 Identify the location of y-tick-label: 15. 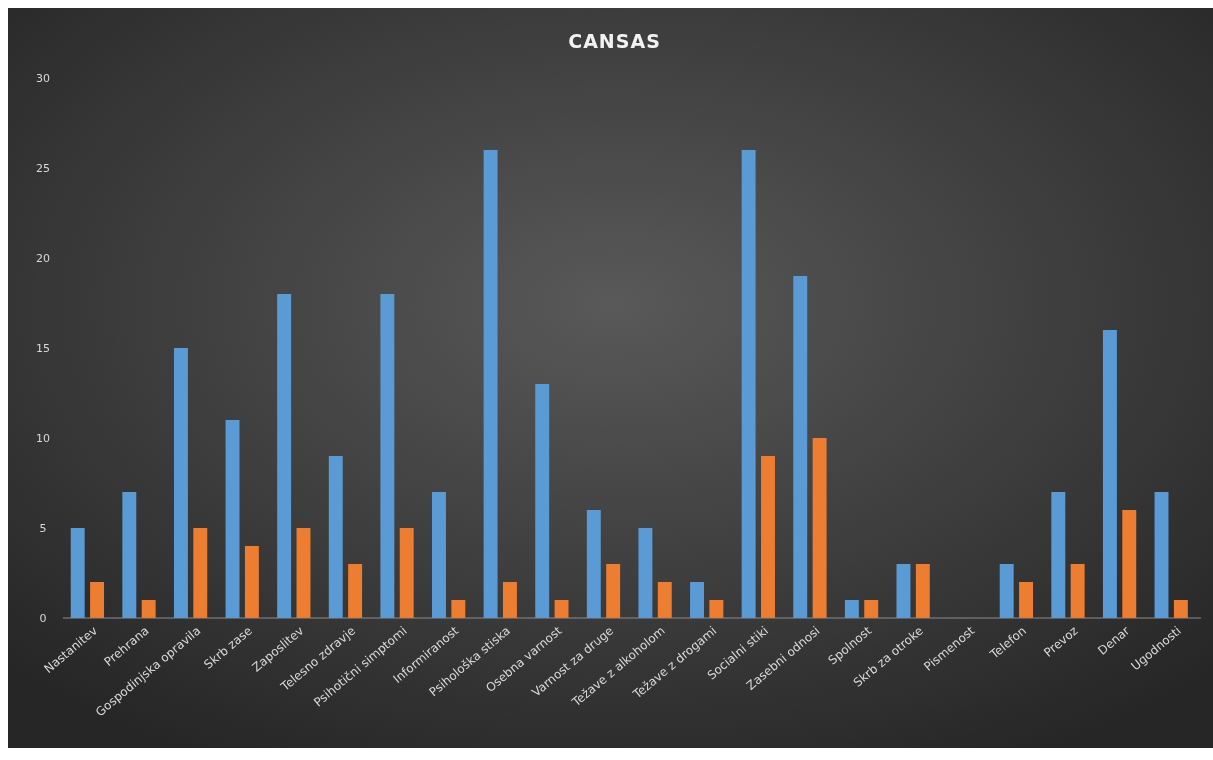
(43, 348).